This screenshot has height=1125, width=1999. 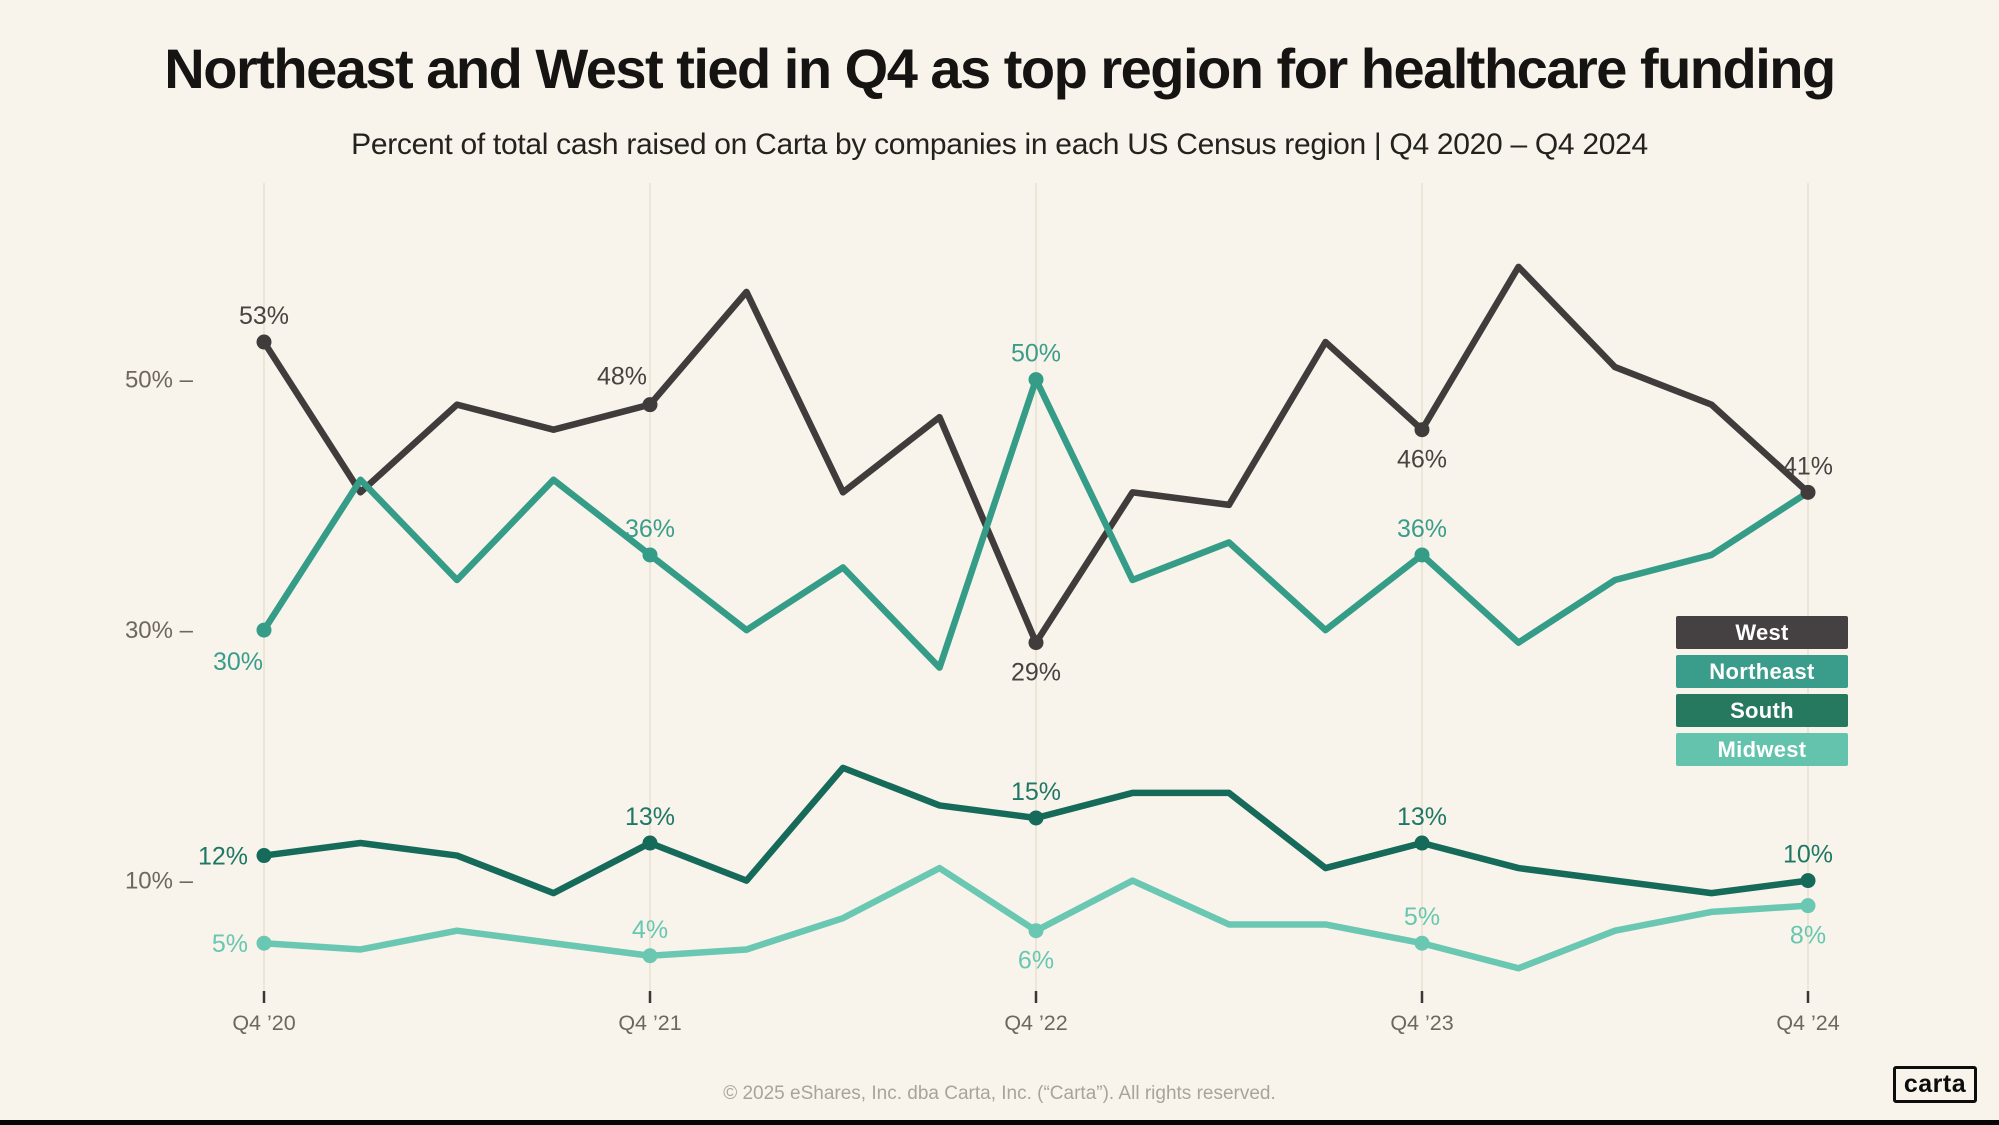 What do you see at coordinates (223, 857) in the screenshot?
I see `data-point-label: 12%` at bounding box center [223, 857].